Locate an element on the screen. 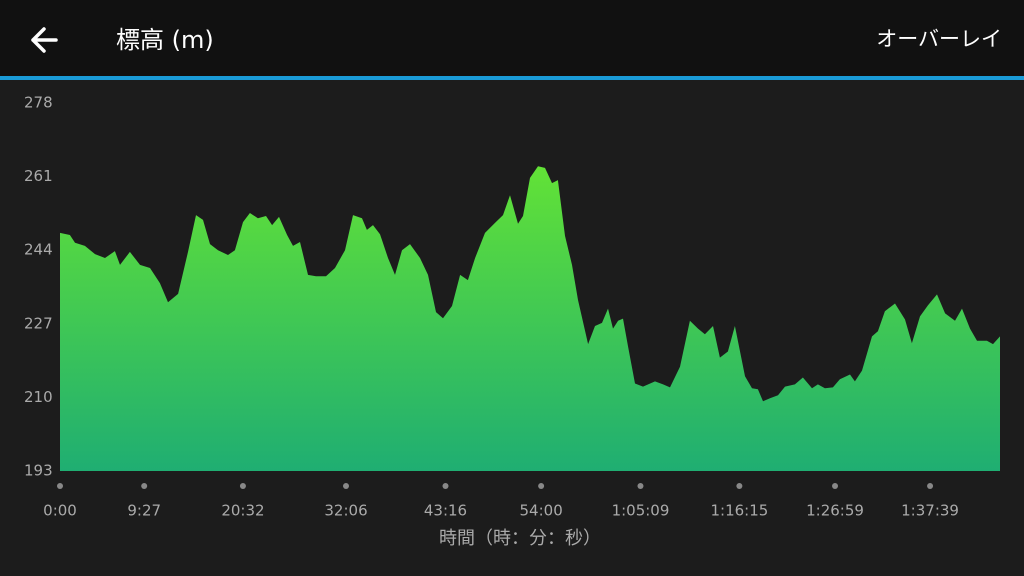 The image size is (1024, 576). x-tick-label: 20:32 is located at coordinates (242, 511).